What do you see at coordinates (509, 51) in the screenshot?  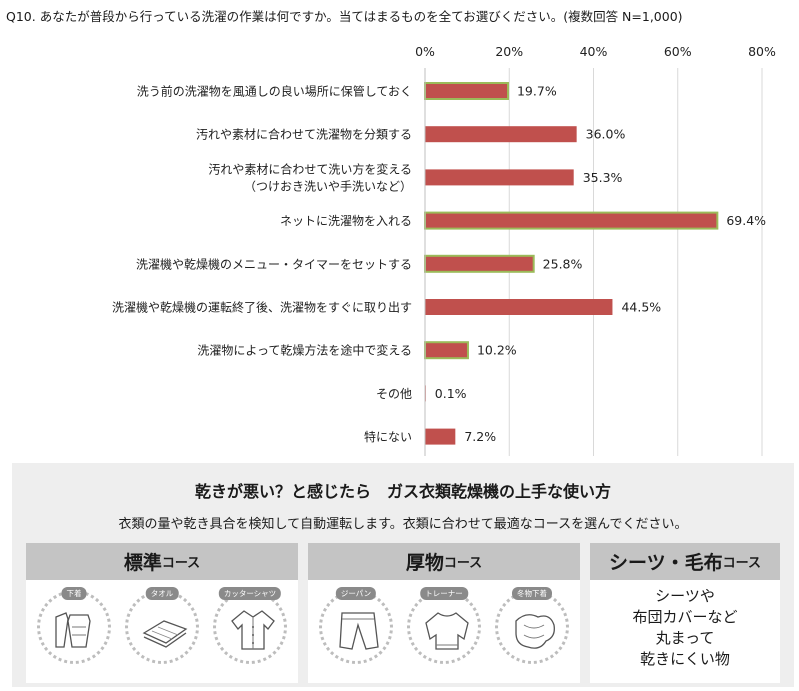 I see `x-tick-label: 20%` at bounding box center [509, 51].